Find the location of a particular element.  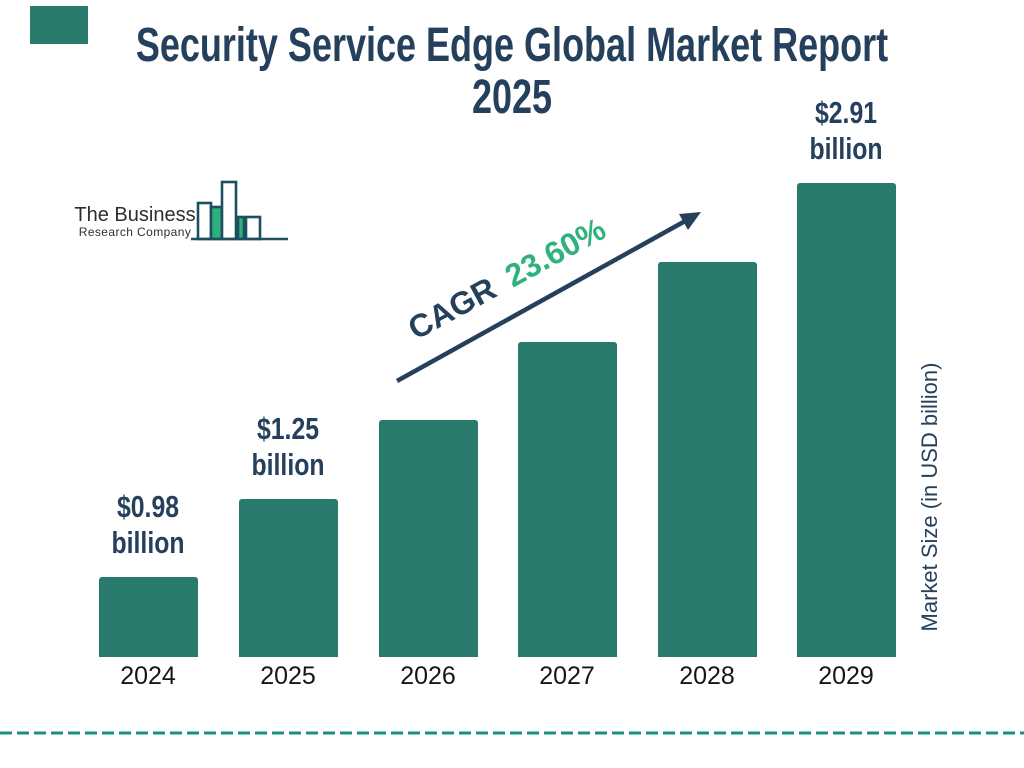

x-tick-2026: 2026 is located at coordinates (428, 676).